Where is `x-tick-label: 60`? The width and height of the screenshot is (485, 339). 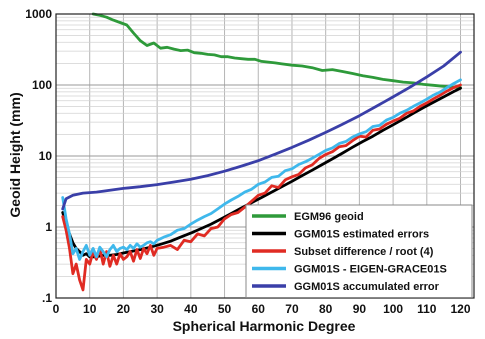
x-tick-label: 60 is located at coordinates (259, 309).